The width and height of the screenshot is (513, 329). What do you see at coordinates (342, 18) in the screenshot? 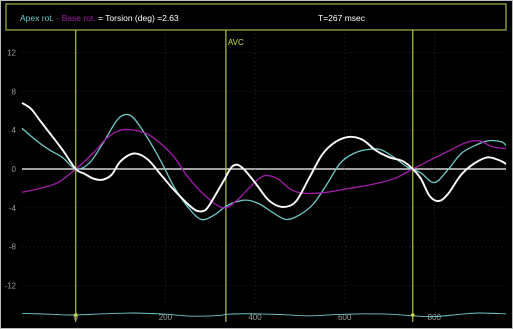
I see `time-readout: T=267 msec` at bounding box center [342, 18].